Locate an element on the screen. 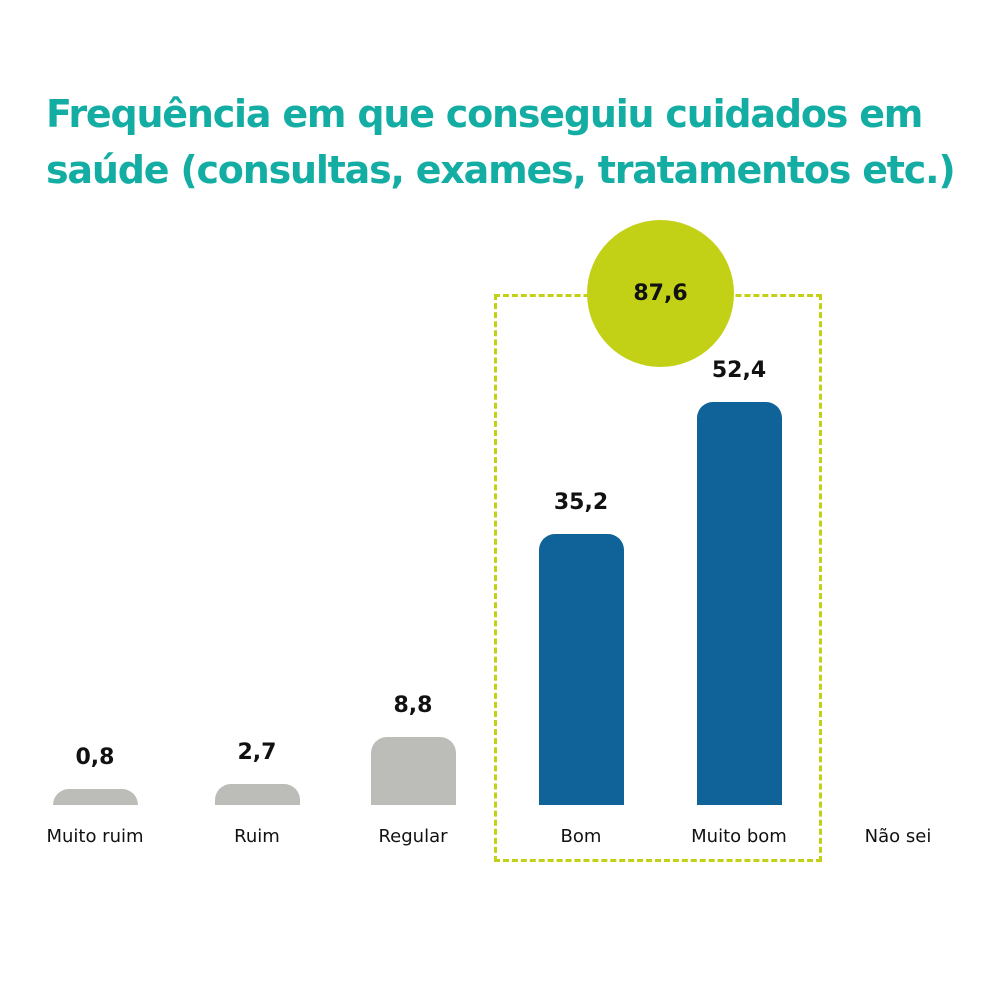 The height and width of the screenshot is (1000, 1000). bar-value-label: 8,8 is located at coordinates (413, 706).